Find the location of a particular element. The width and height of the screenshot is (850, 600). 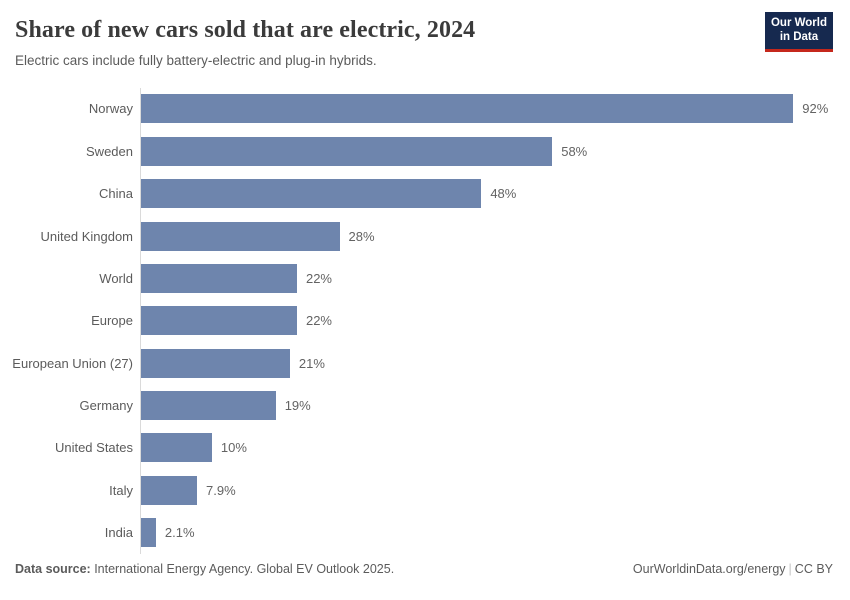

category-label: United States is located at coordinates (93, 448).